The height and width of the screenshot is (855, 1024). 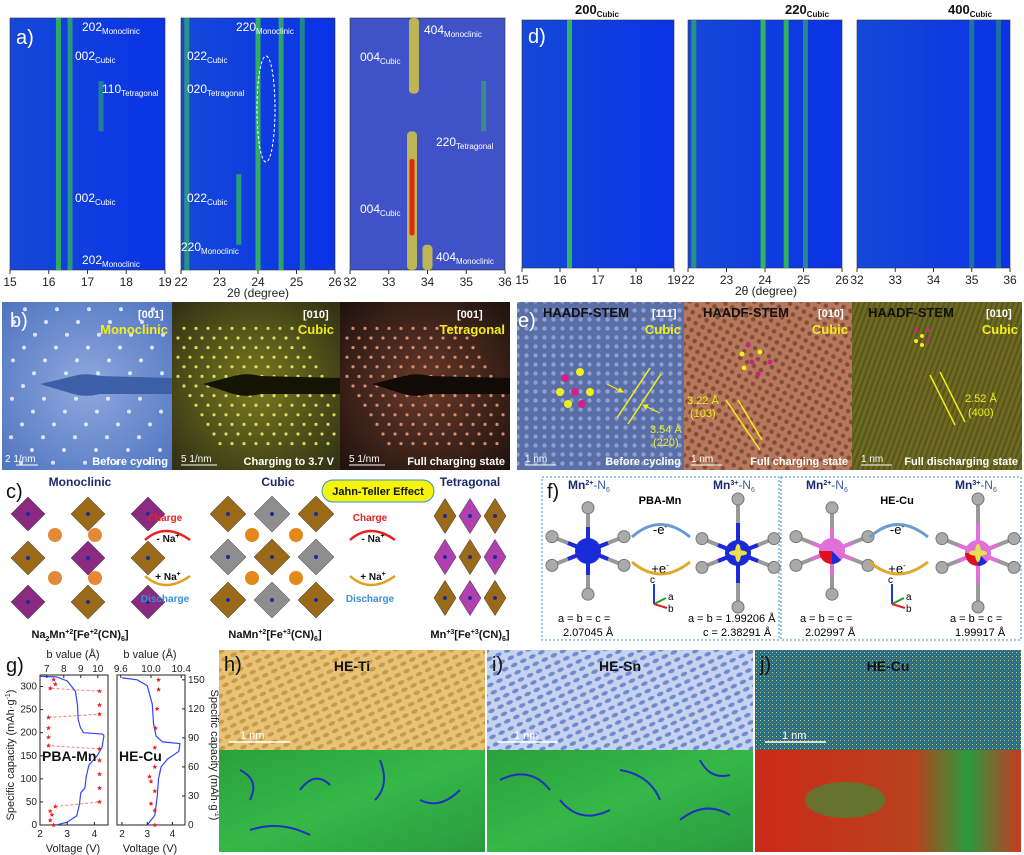 What do you see at coordinates (28, 687) in the screenshot?
I see `y-tick-label: 300` at bounding box center [28, 687].